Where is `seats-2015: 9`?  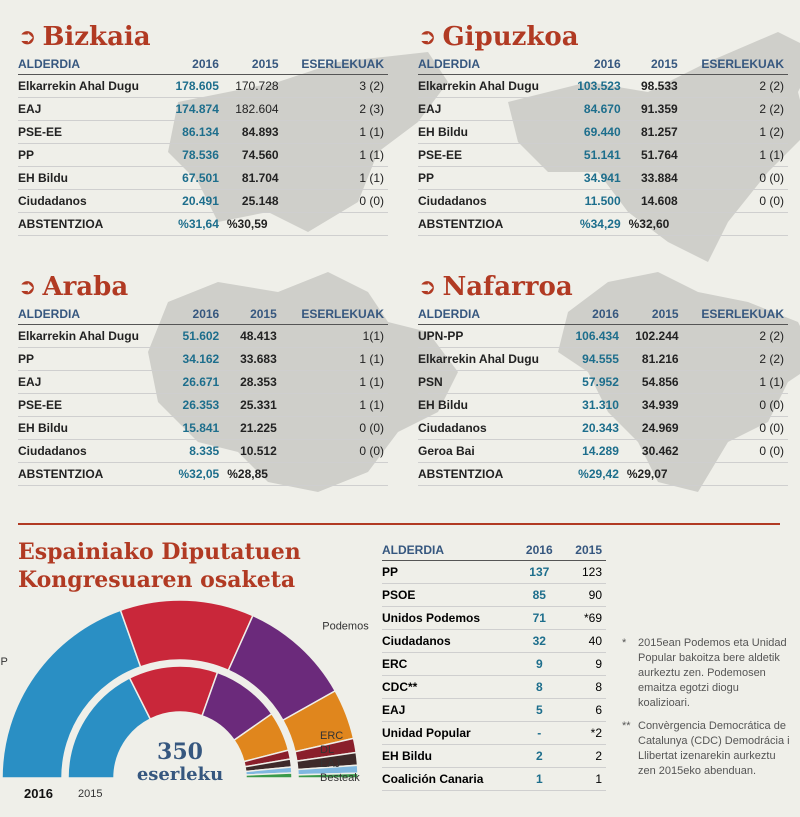 seats-2015: 9 is located at coordinates (583, 664).